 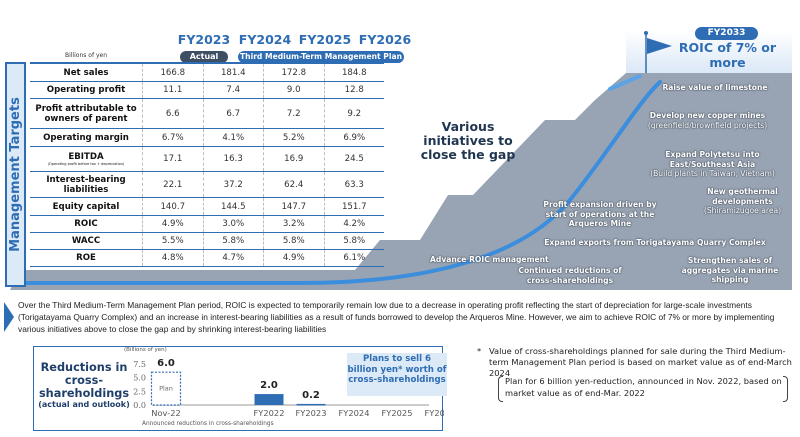 What do you see at coordinates (742, 196) in the screenshot?
I see `initiative-title: New geothermal developments` at bounding box center [742, 196].